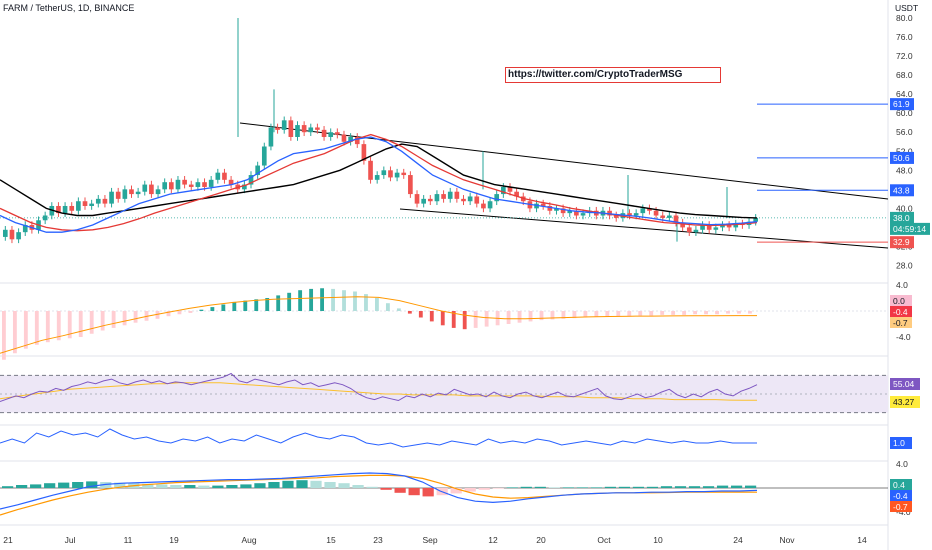 The image size is (932, 550). I want to click on channel-lower-line, so click(644, 228).